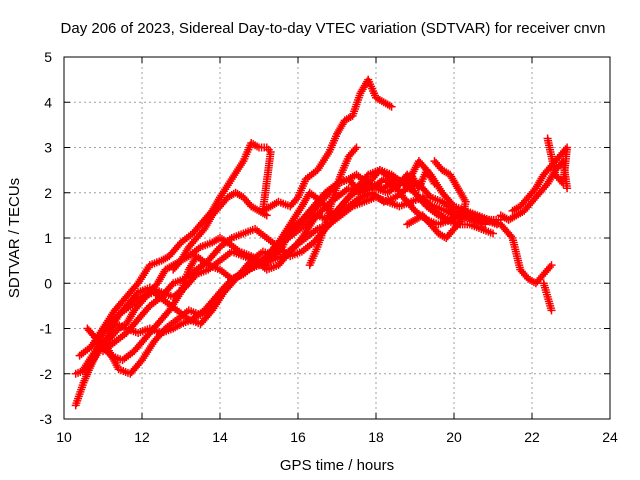 This screenshot has width=640, height=480. I want to click on x-tick-label: 24, so click(610, 437).